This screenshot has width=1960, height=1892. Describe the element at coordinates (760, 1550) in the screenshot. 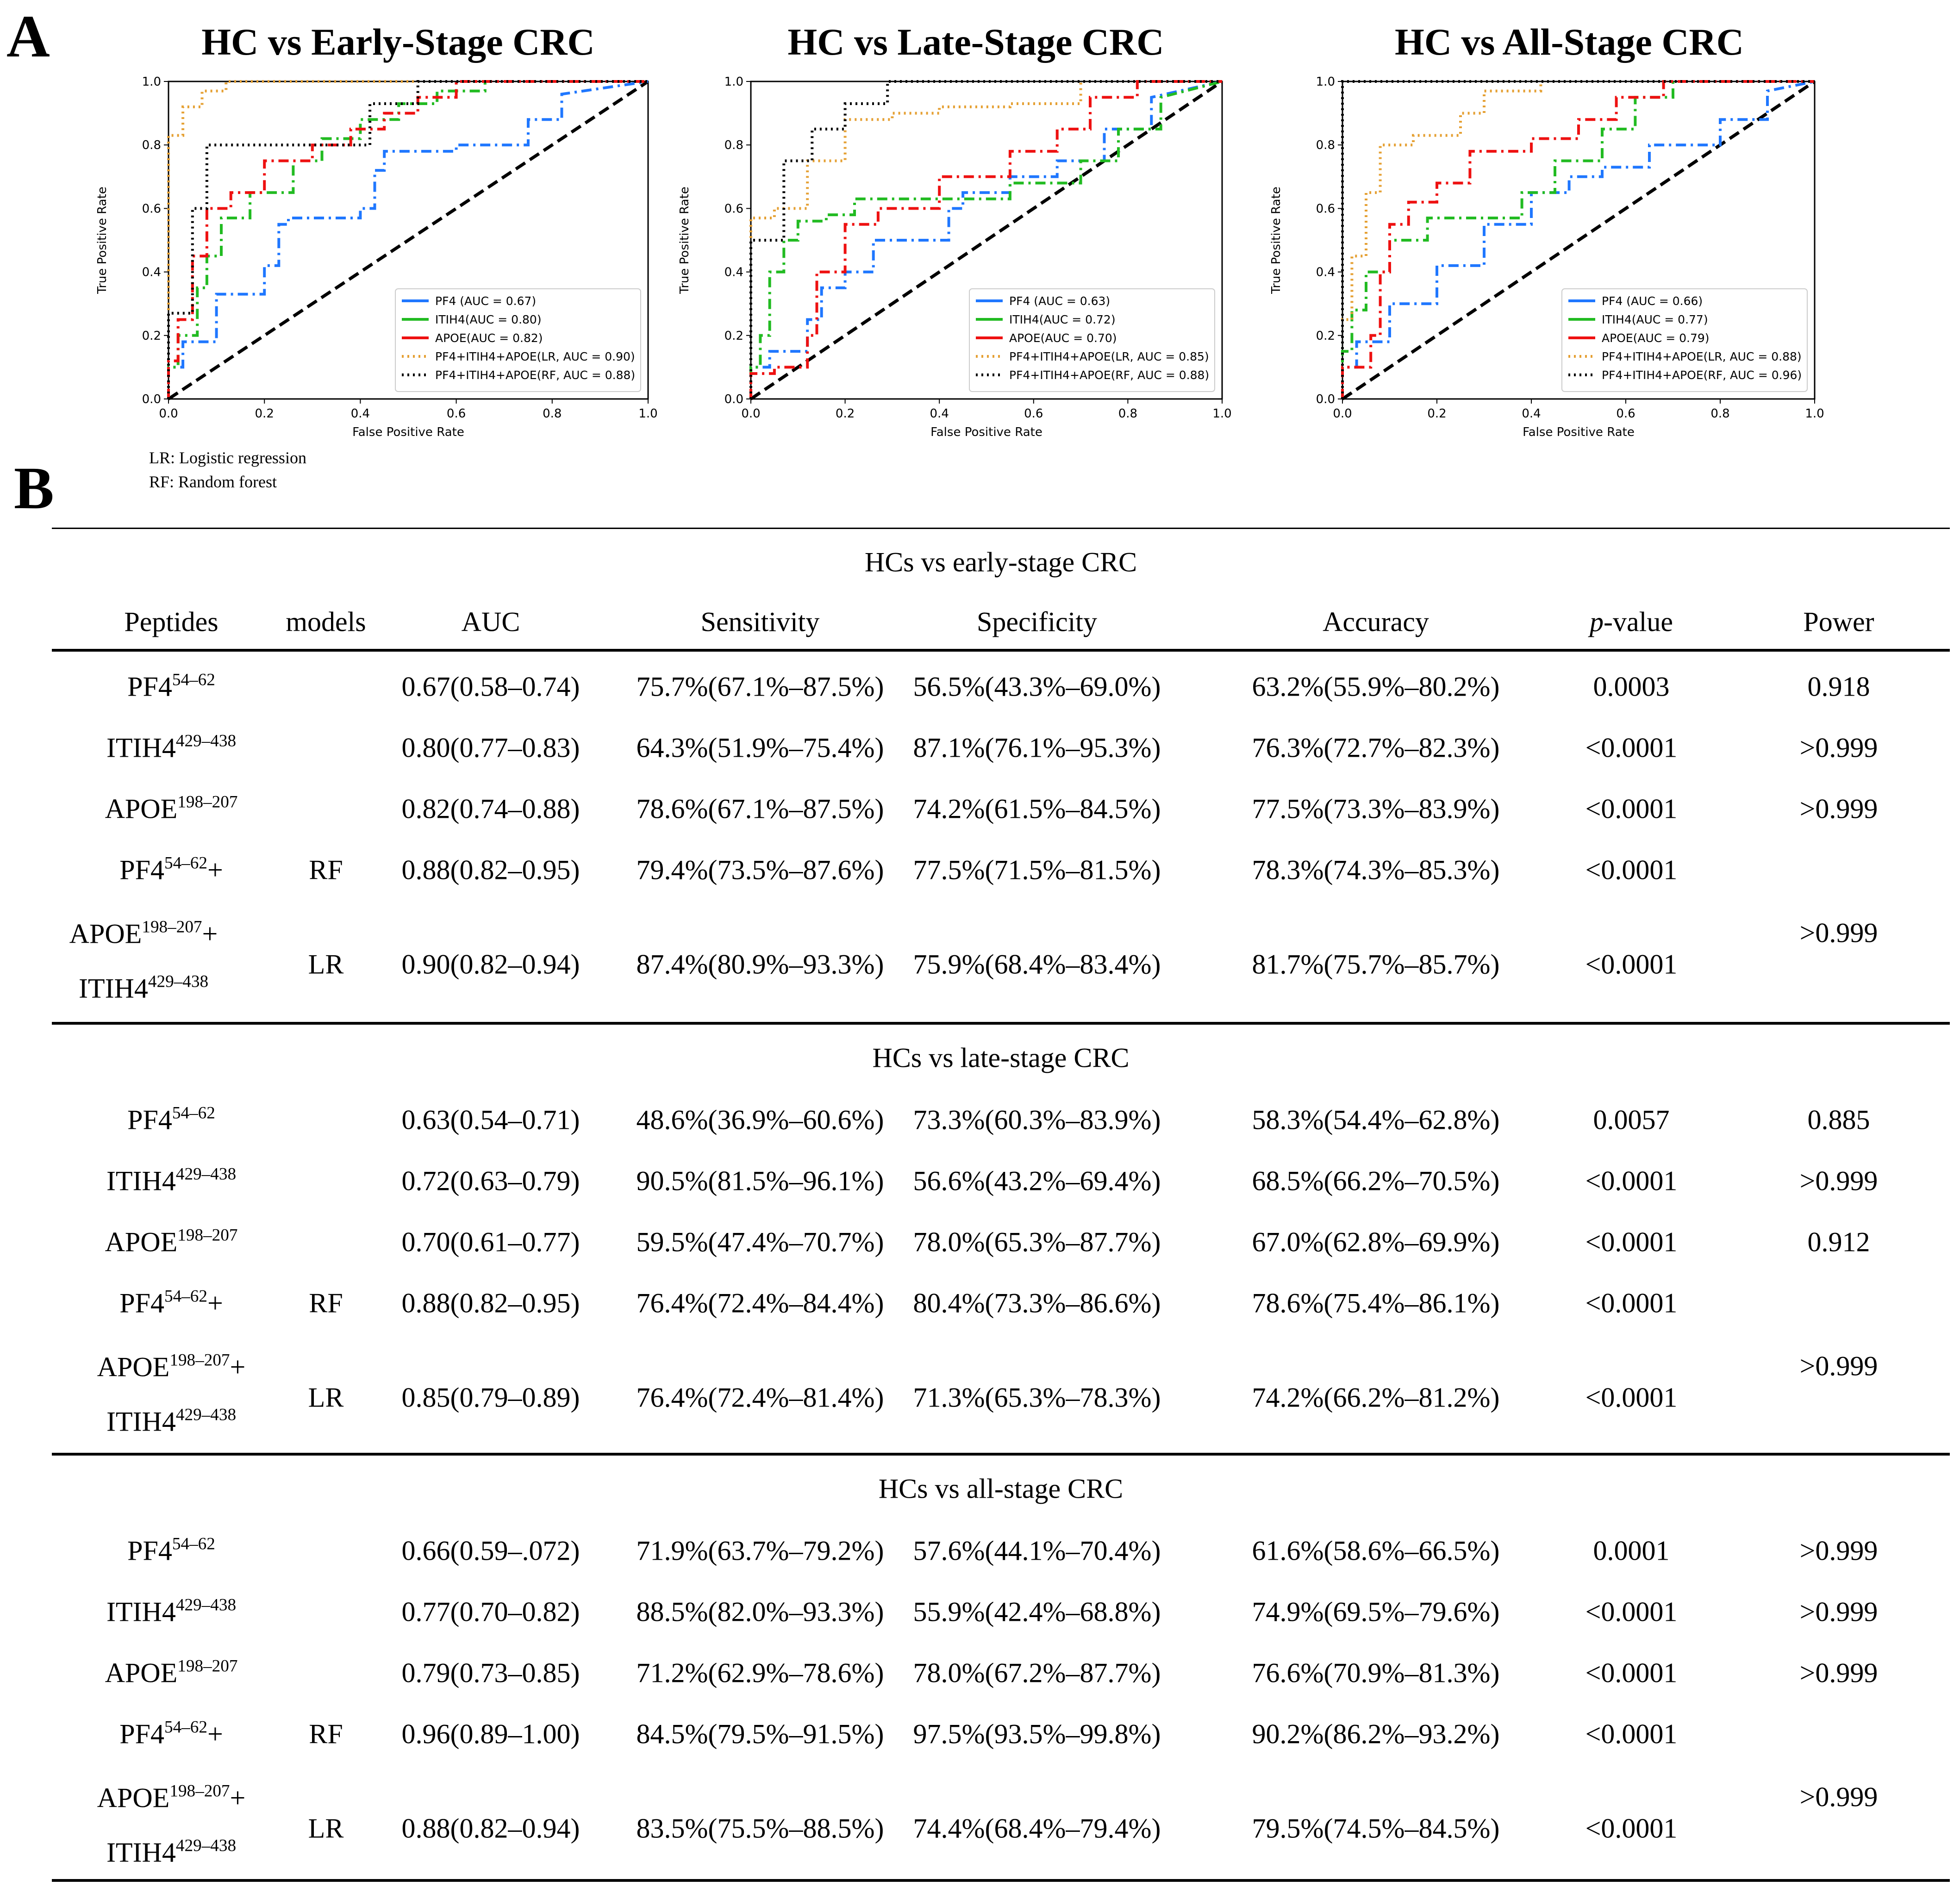

I see `cell-sens: 71.9%(63.7%–79.2%)` at that location.